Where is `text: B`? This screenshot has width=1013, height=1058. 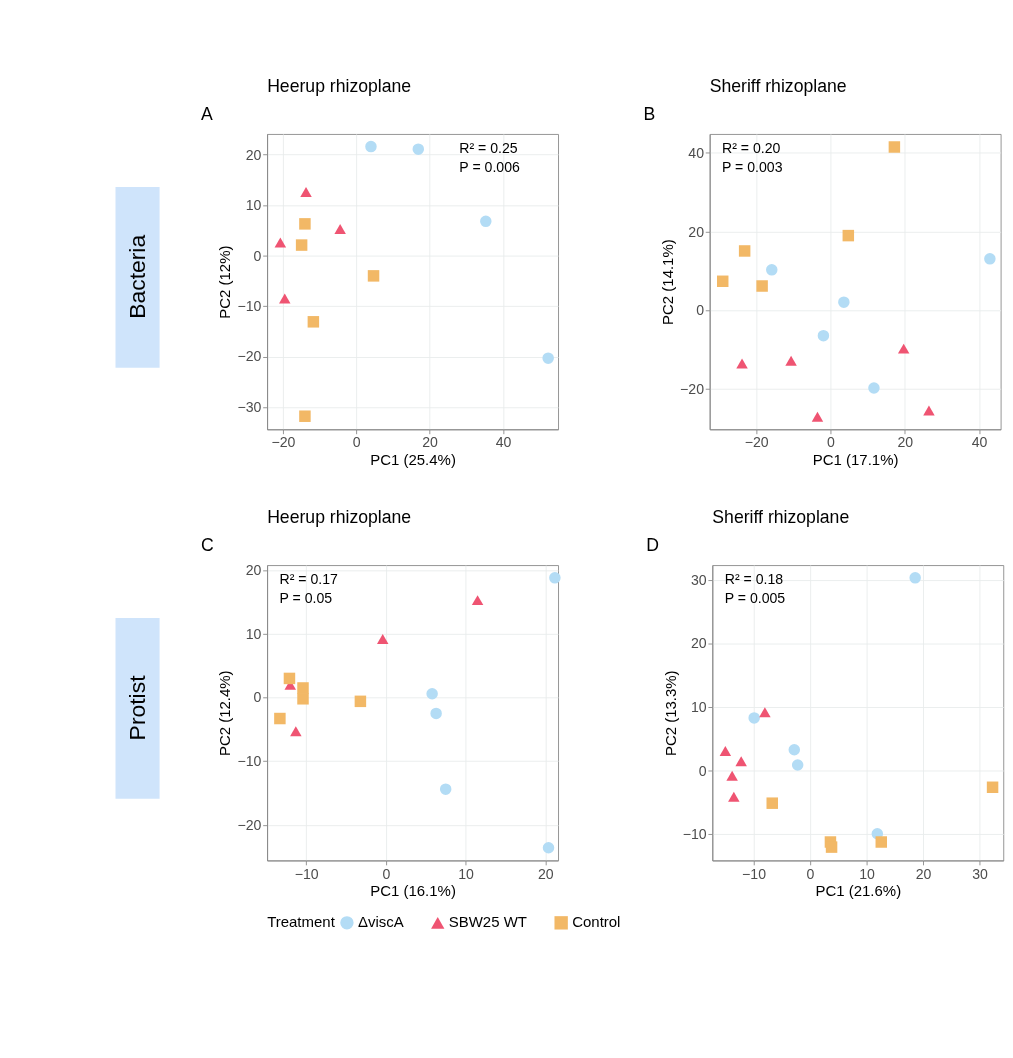 text: B is located at coordinates (649, 113).